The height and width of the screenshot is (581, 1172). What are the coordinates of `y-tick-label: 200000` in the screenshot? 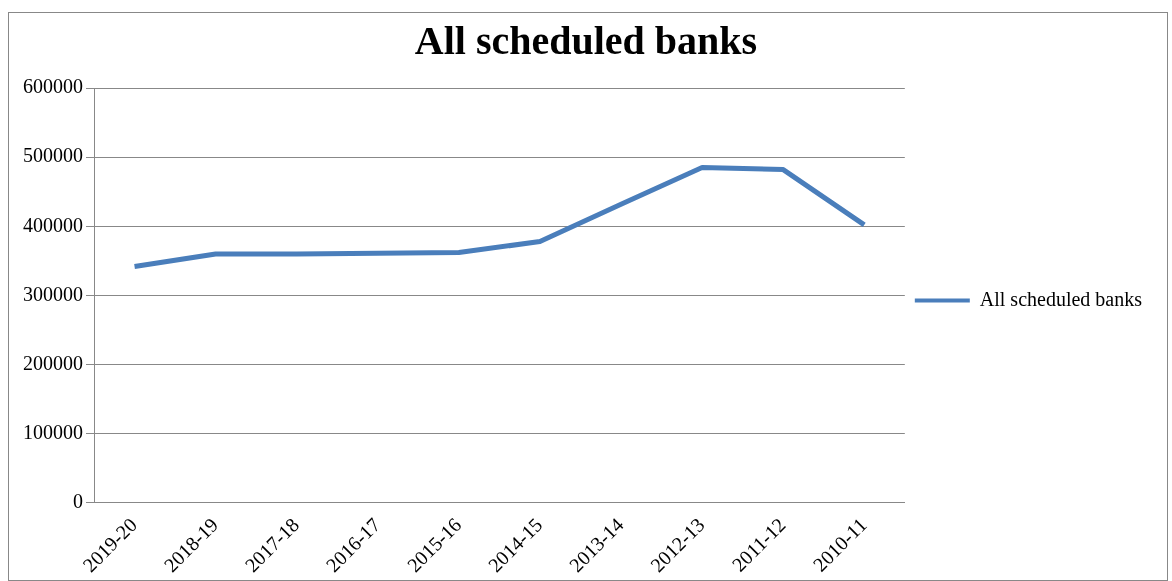 It's located at (53, 362).